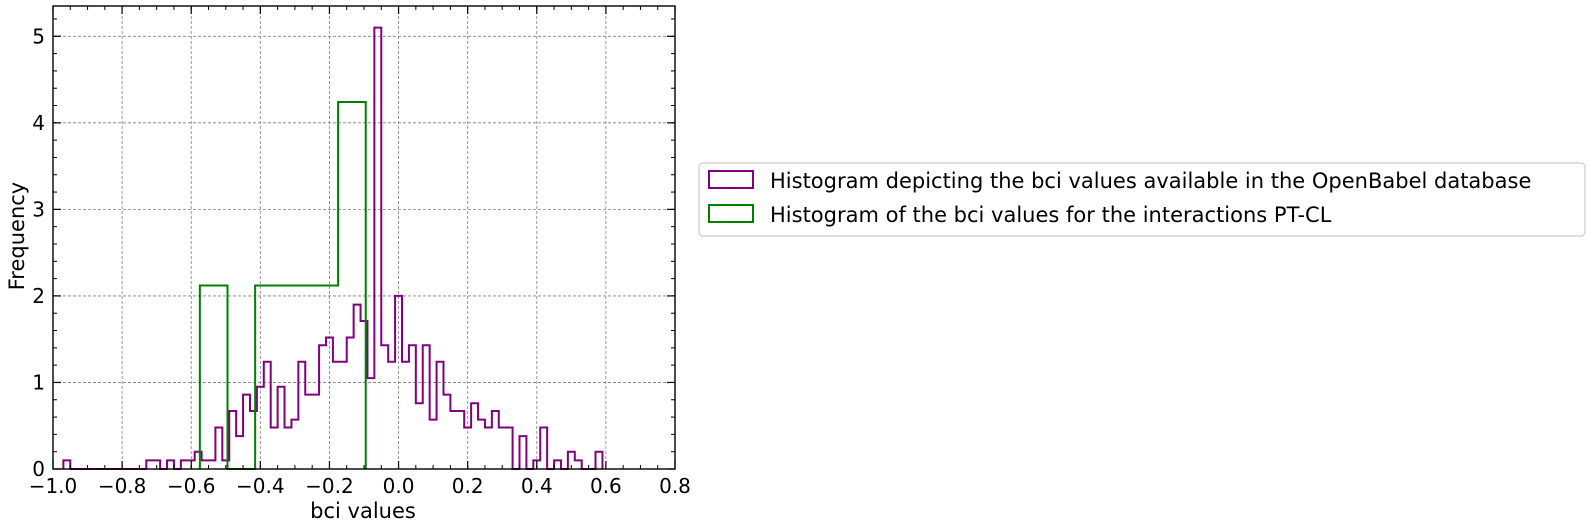 The image size is (1589, 528). Describe the element at coordinates (363, 511) in the screenshot. I see `x-axis-label: bci values` at that location.